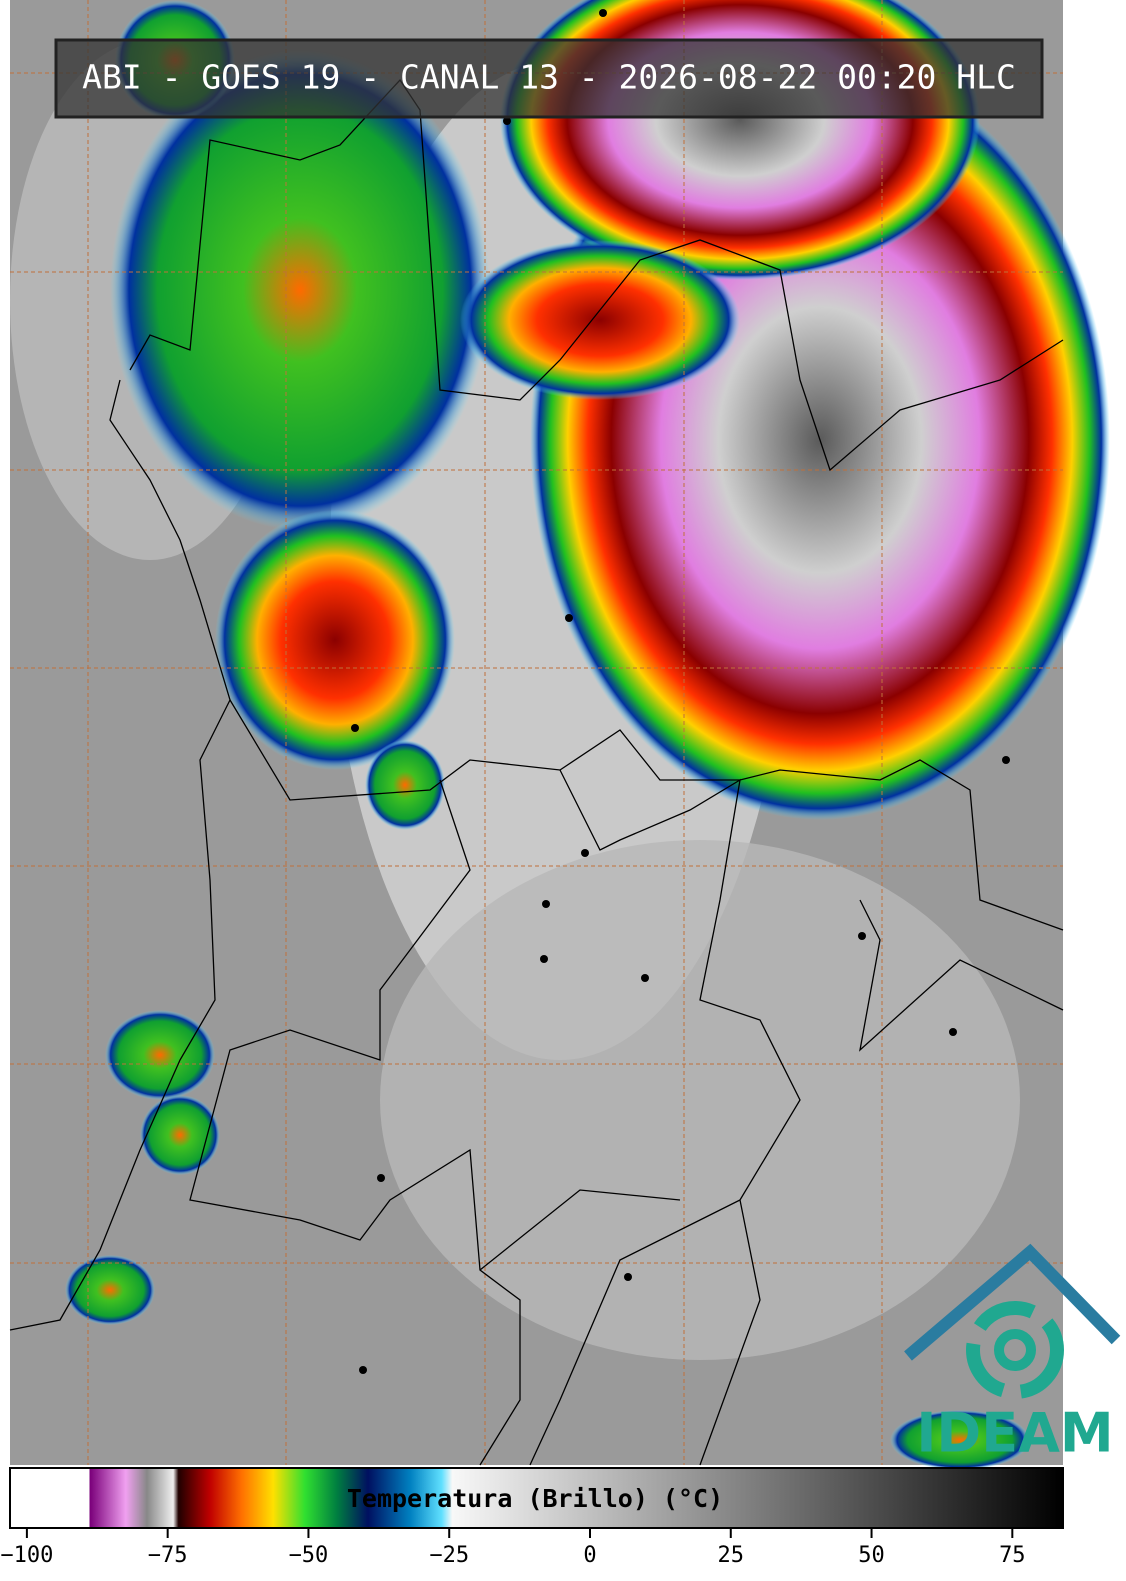 The width and height of the screenshot is (1126, 1581). I want to click on tick-label: 75, so click(1012, 1555).